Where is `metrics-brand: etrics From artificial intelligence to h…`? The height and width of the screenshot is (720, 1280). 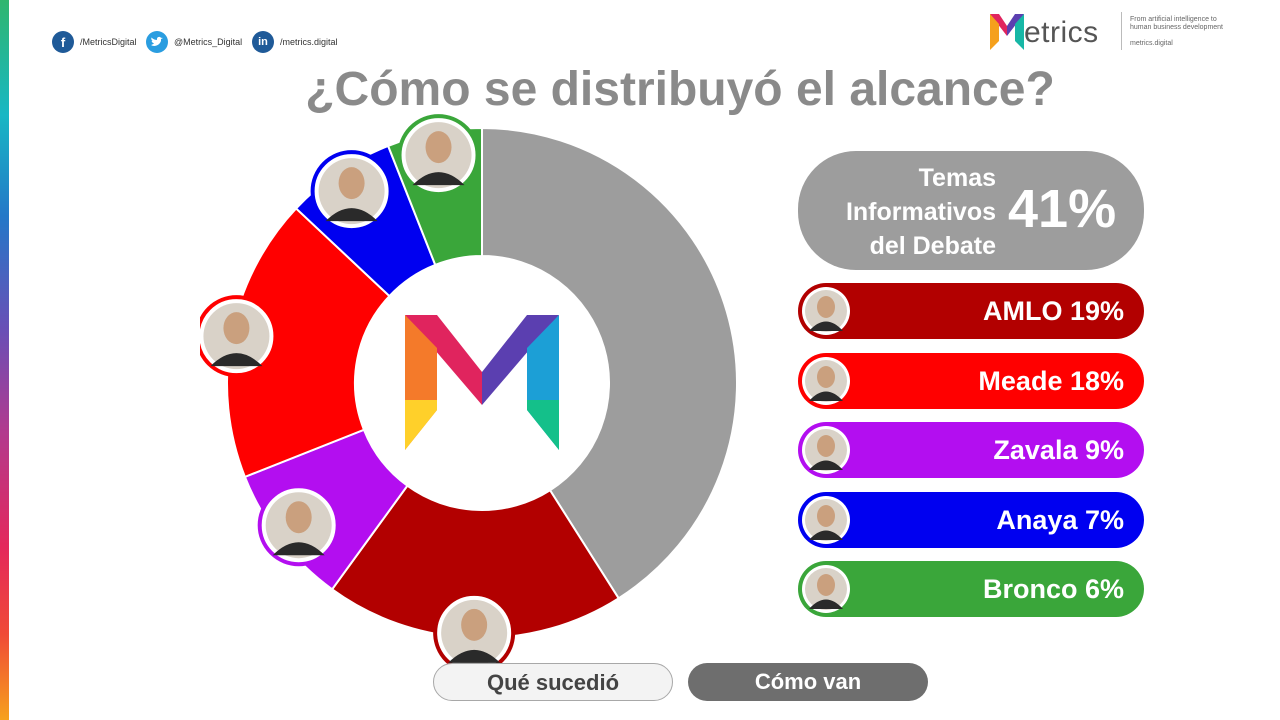 metrics-brand: etrics From artificial intelligence to h… is located at coordinates (1115, 32).